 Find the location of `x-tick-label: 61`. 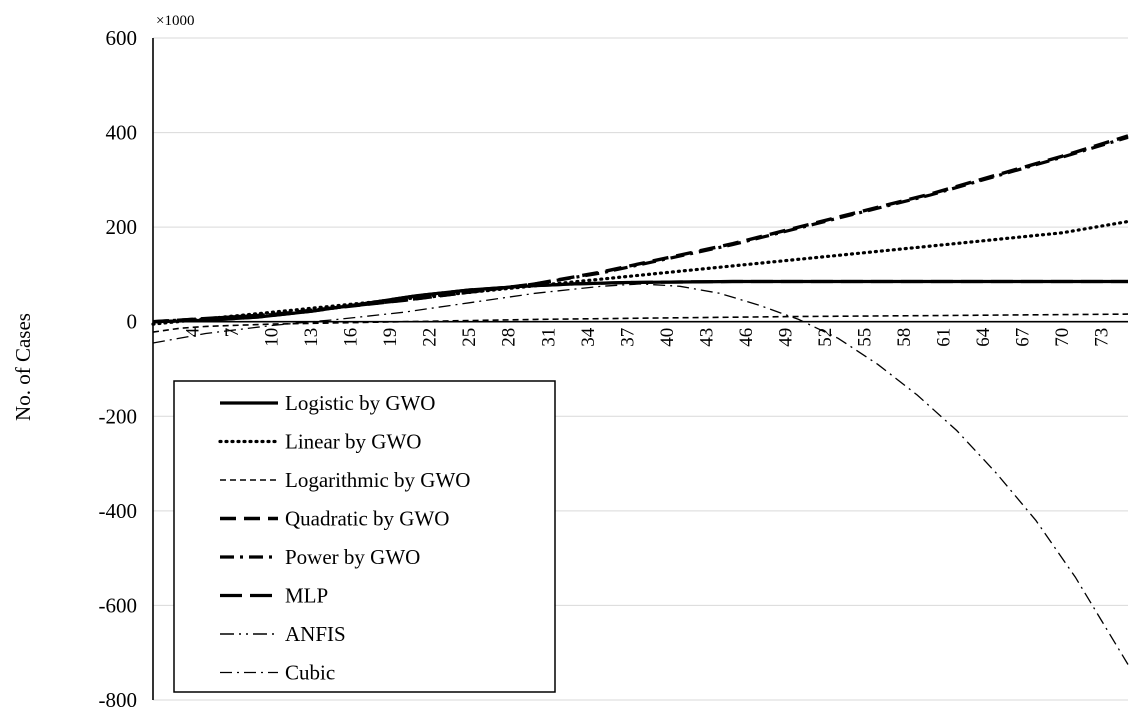

x-tick-label: 61 is located at coordinates (944, 337).